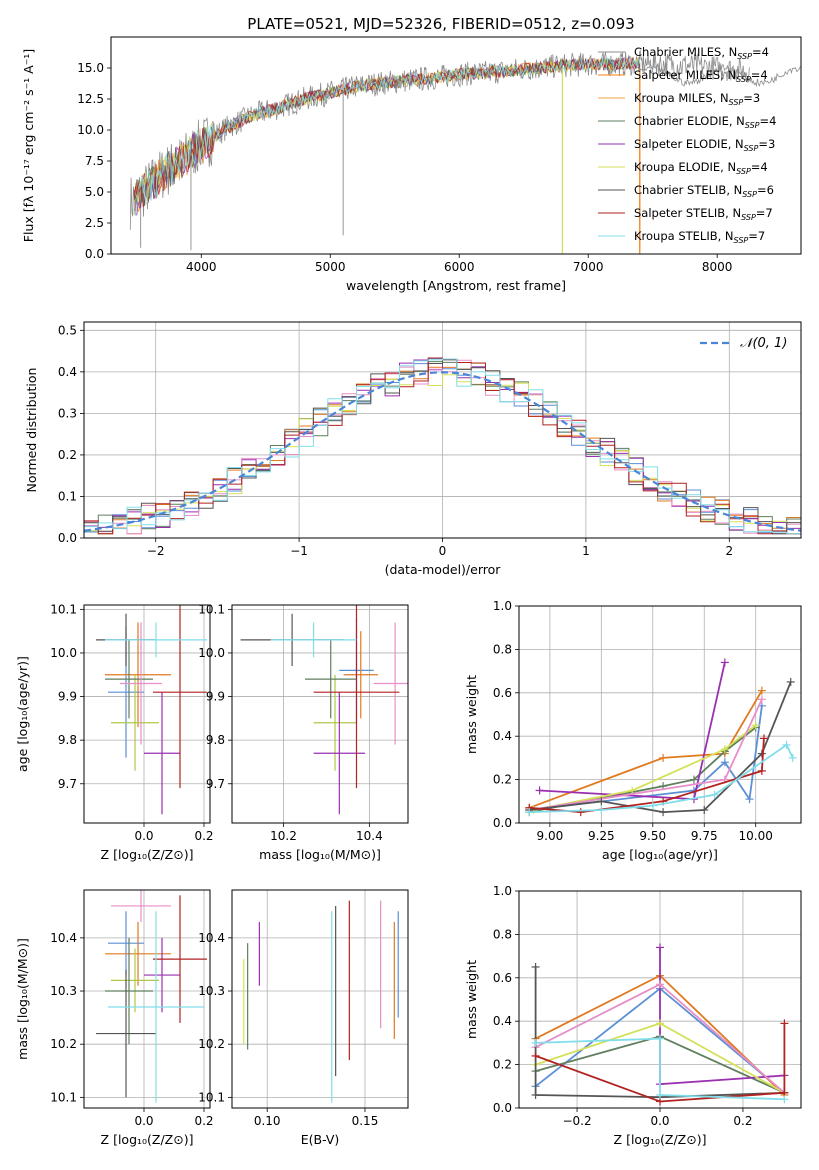 The width and height of the screenshot is (819, 1170). Describe the element at coordinates (697, 99) in the screenshot. I see `legend-entry: Kroupa MILES, NSSP=3` at that location.